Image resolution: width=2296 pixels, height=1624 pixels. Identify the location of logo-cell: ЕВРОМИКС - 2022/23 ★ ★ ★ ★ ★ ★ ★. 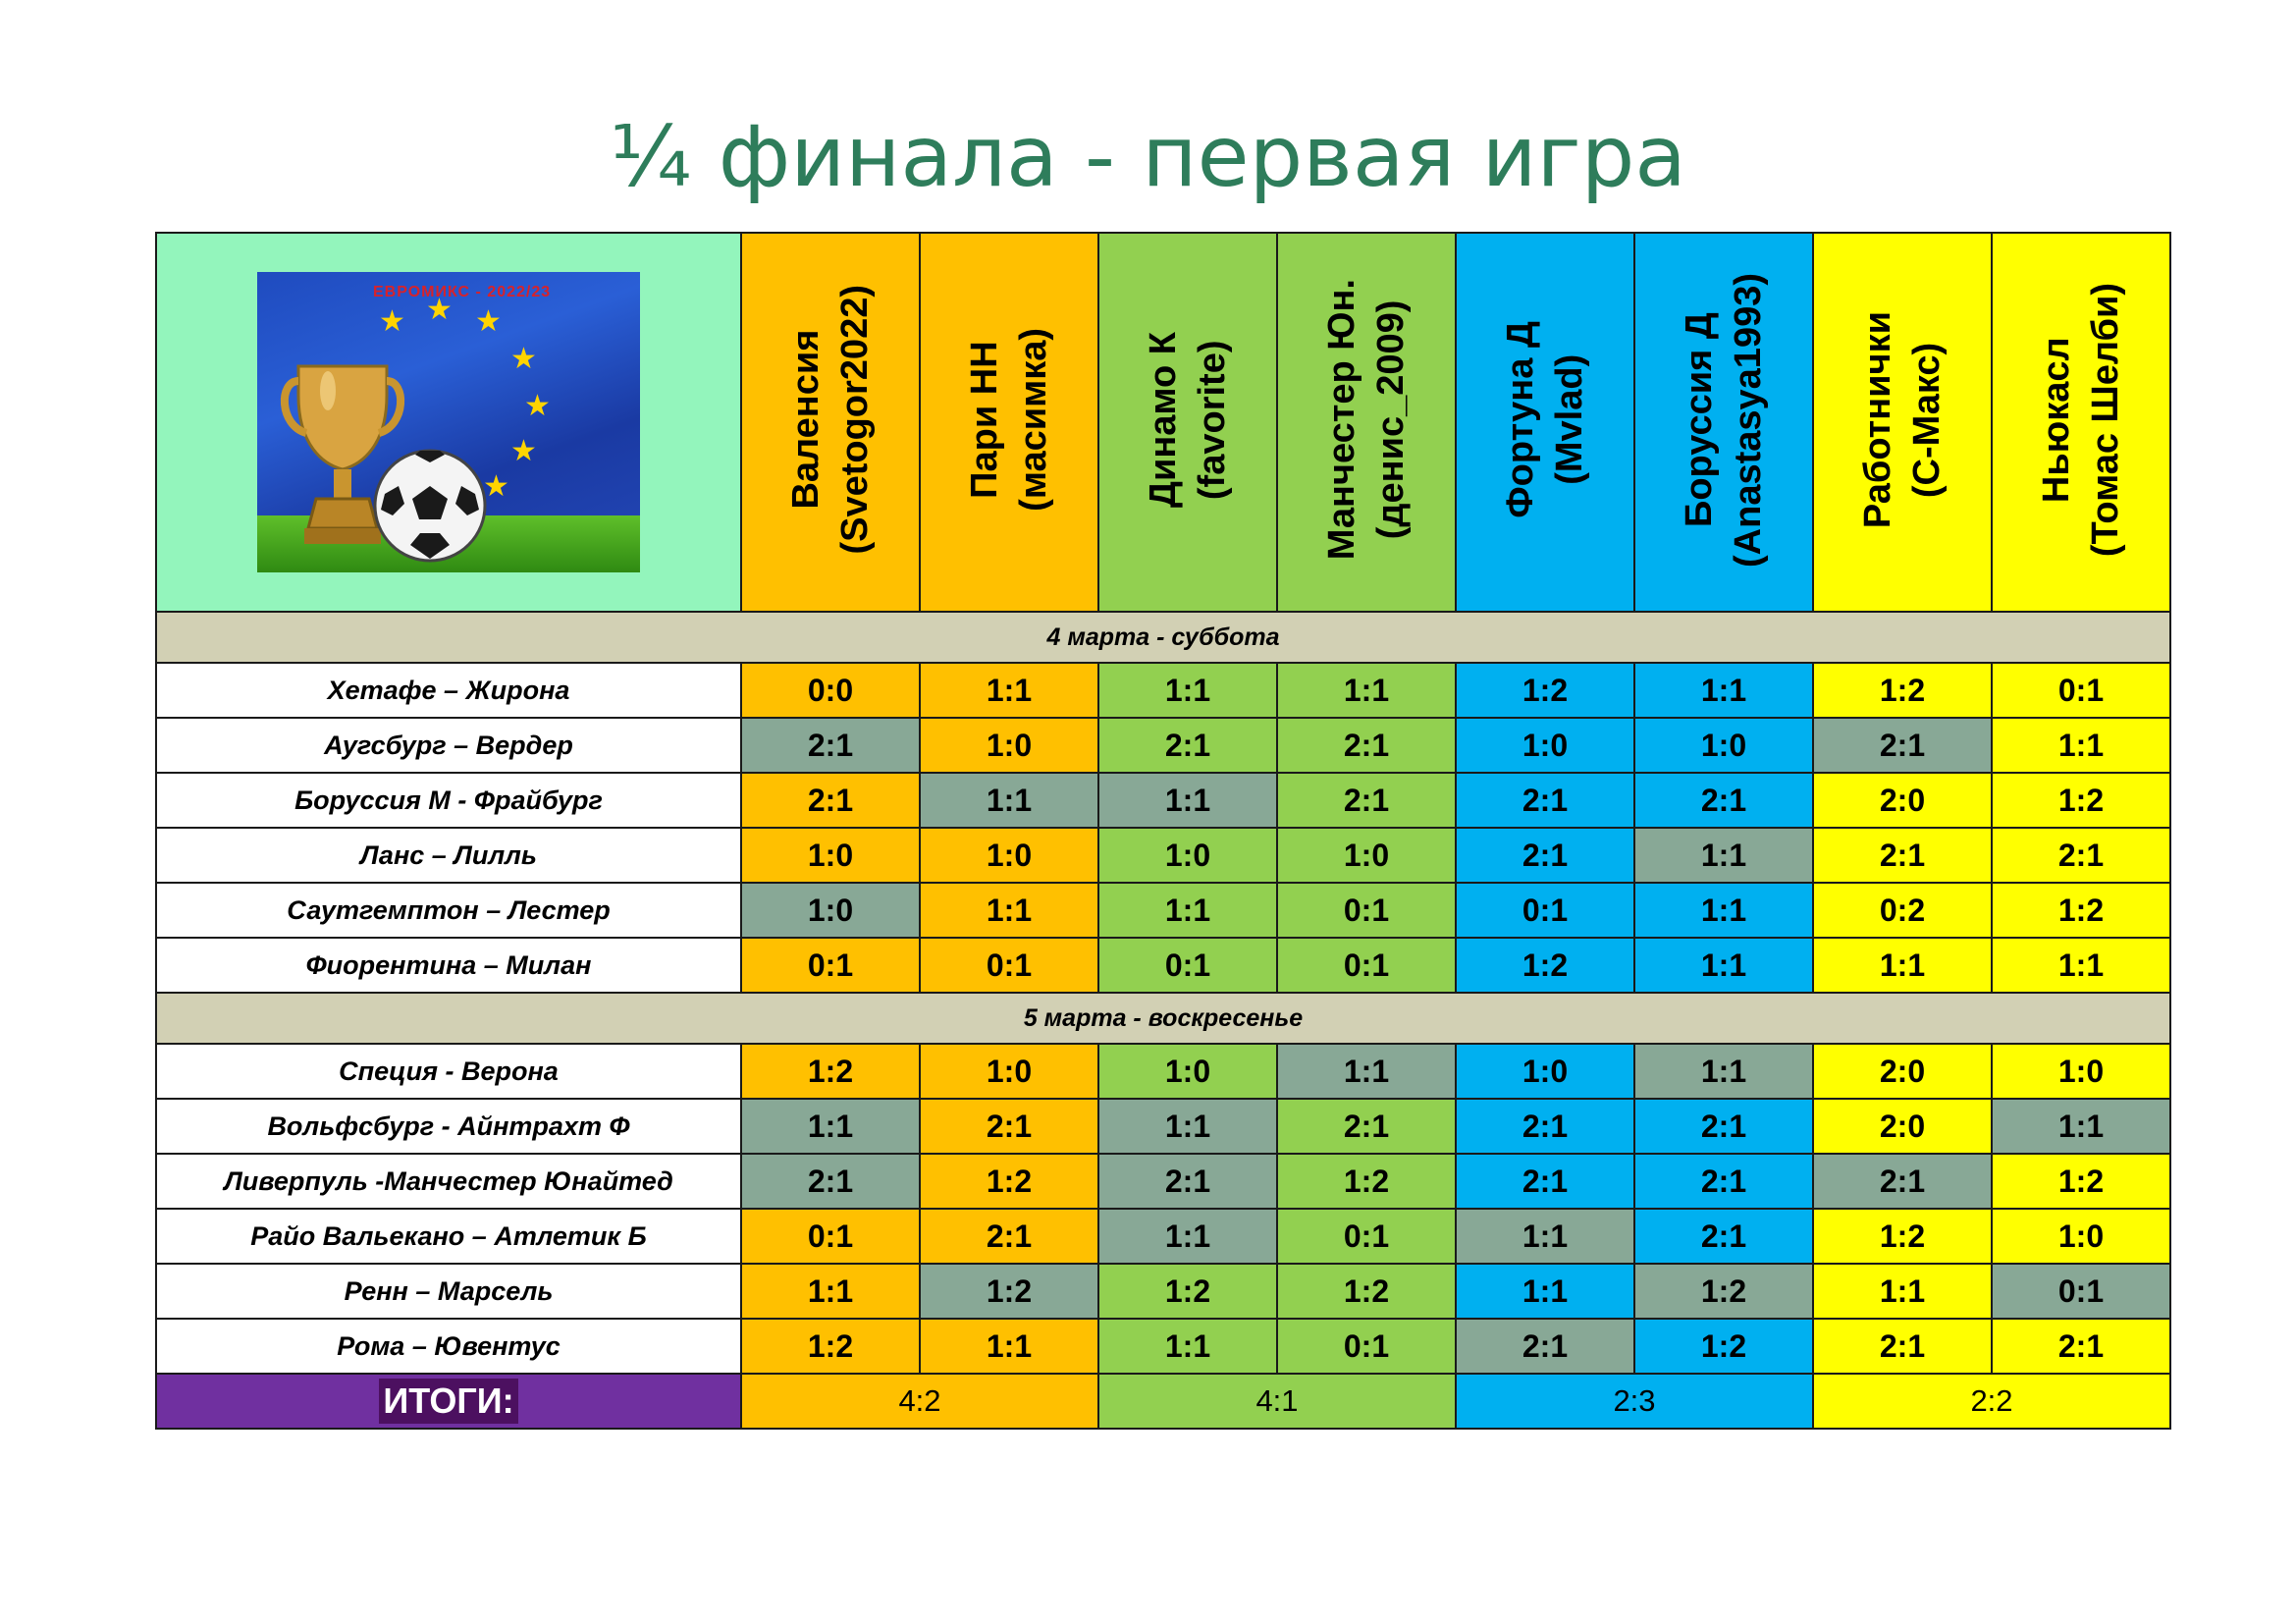
(448, 422).